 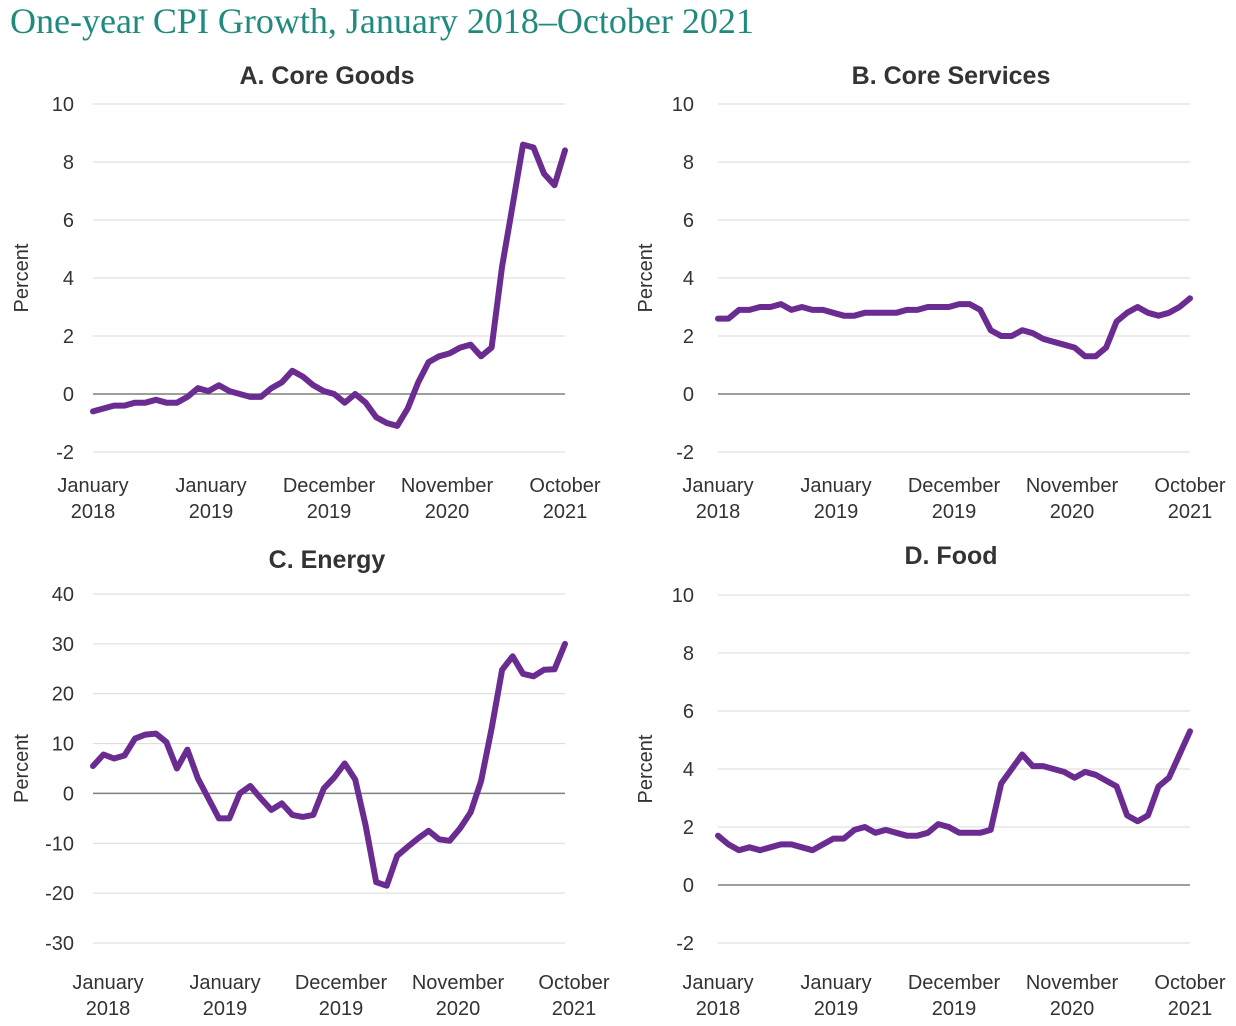 I want to click on y-tick-label: -20, so click(x=59, y=894).